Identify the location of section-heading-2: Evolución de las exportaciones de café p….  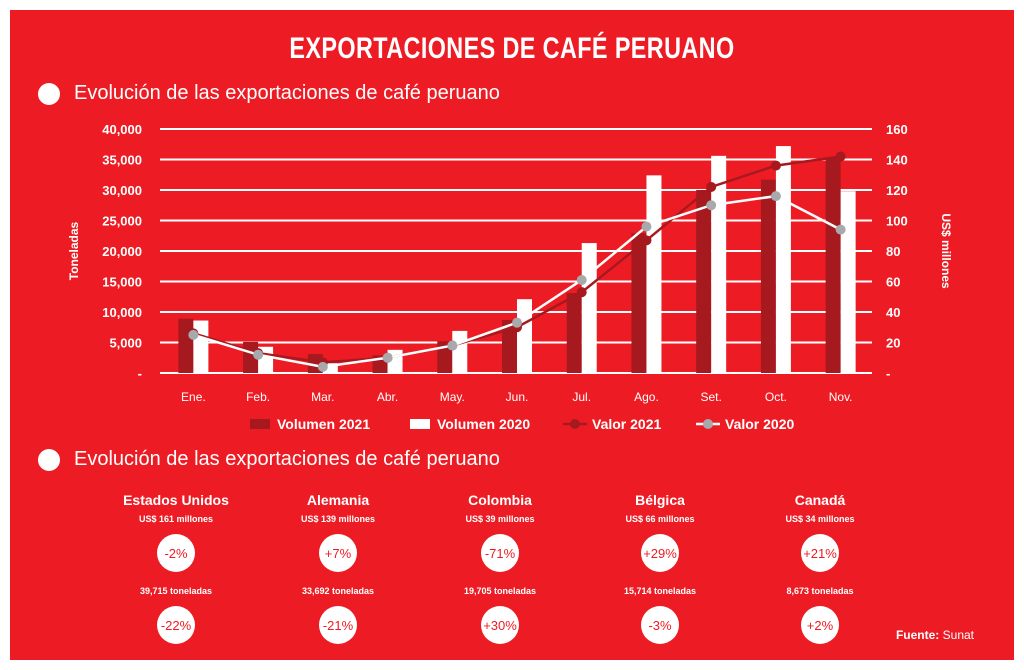
(269, 459).